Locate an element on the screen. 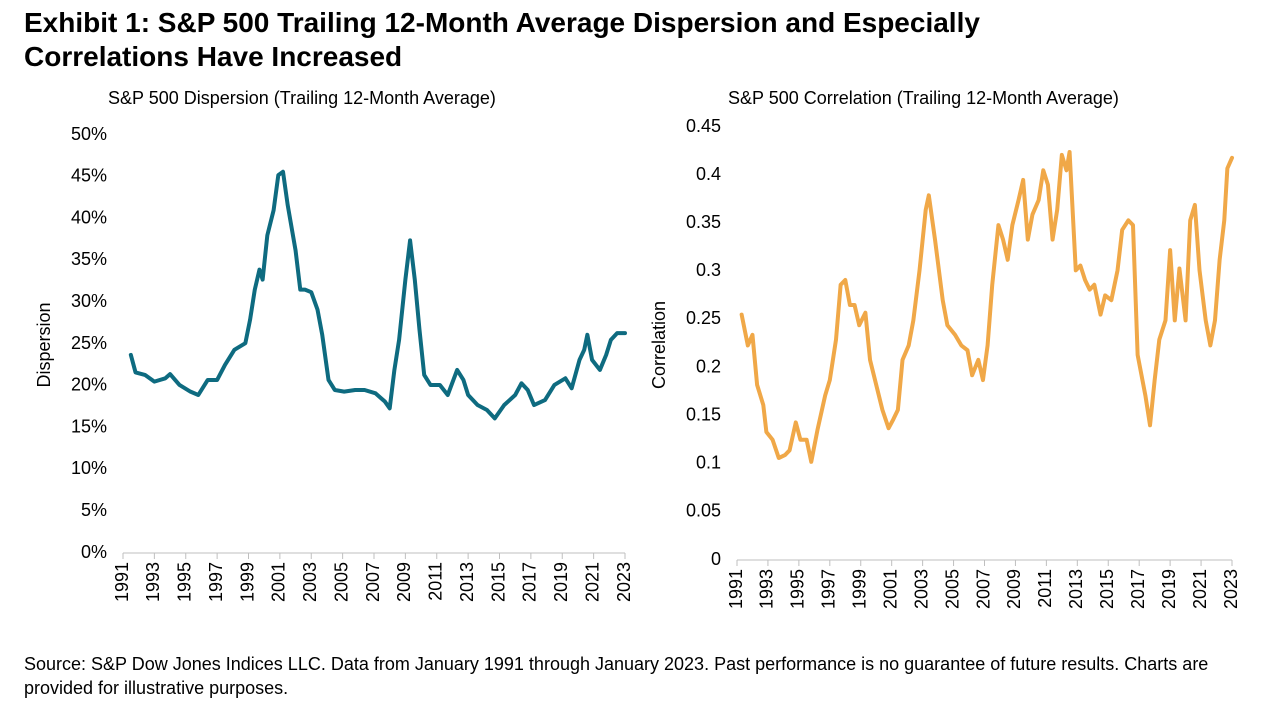  y-tick-label: 0.3 is located at coordinates (708, 270).